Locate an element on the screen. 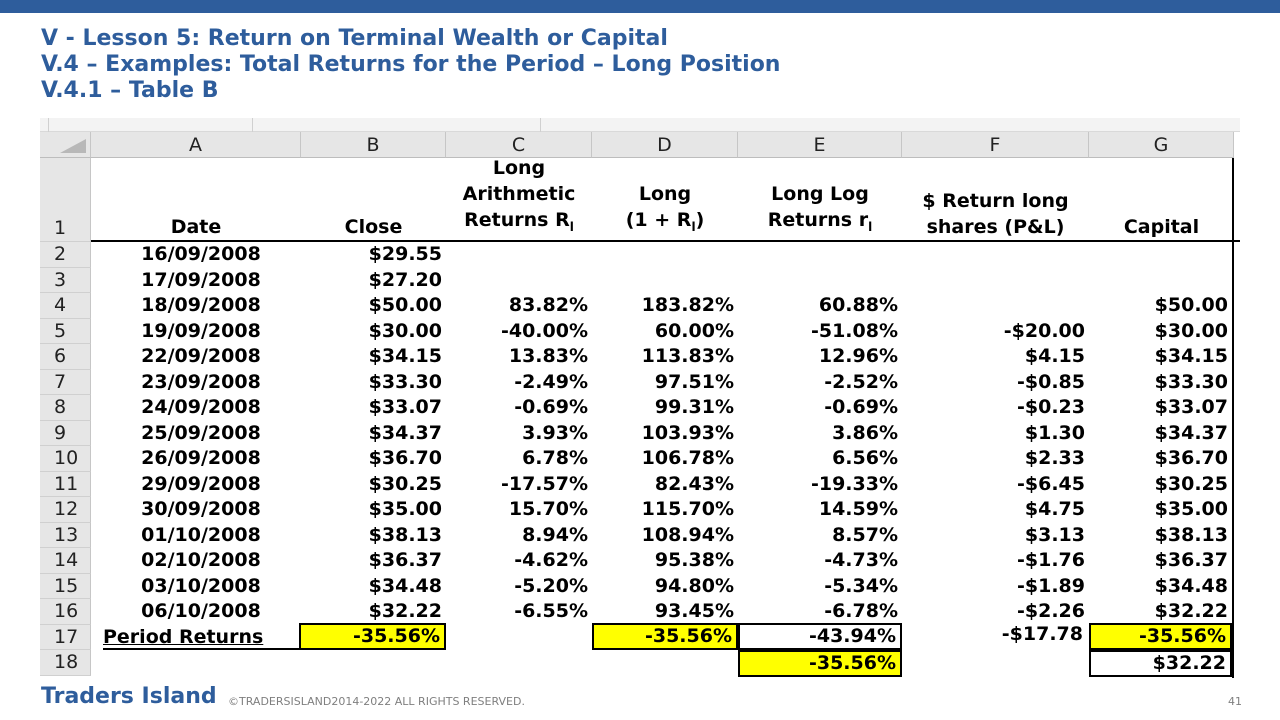  column-header-d: D is located at coordinates (665, 145).